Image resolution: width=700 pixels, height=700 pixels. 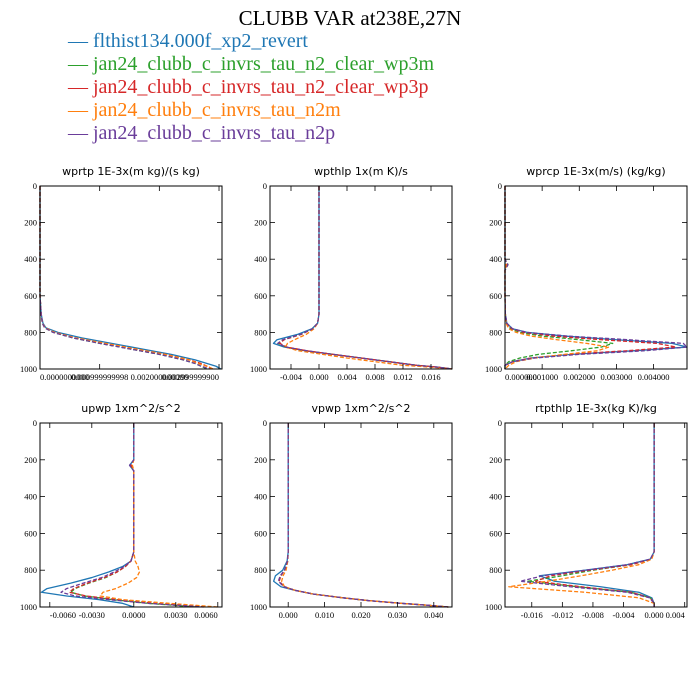 What do you see at coordinates (433, 615) in the screenshot?
I see `x-tick-label: 0.040` at bounding box center [433, 615].